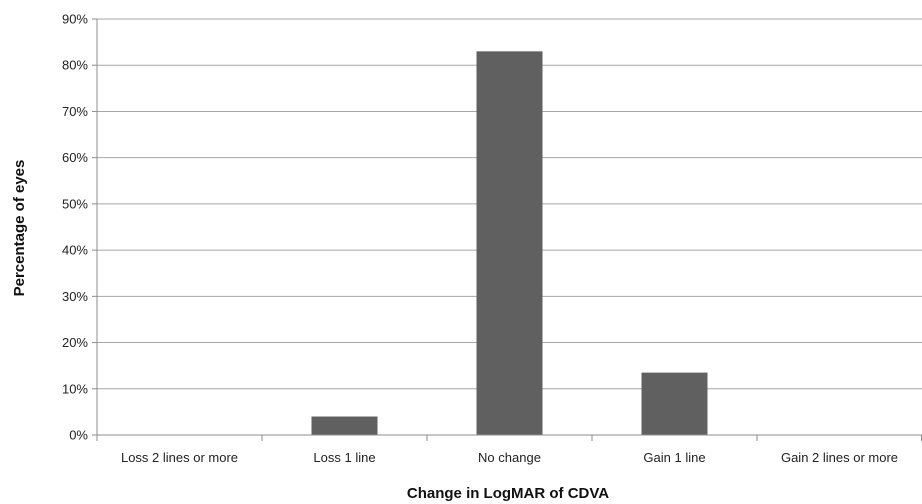 The image size is (922, 504). What do you see at coordinates (75, 342) in the screenshot?
I see `y-tick-label: 20%` at bounding box center [75, 342].